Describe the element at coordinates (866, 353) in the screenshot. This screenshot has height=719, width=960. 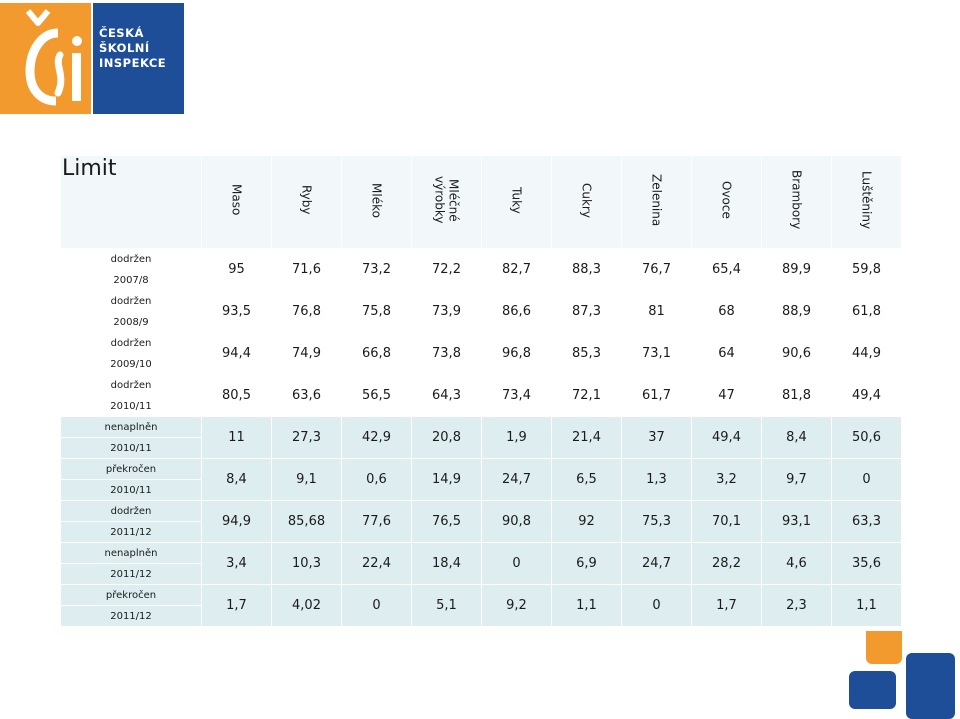
I see `table-cell: 44,9` at that location.